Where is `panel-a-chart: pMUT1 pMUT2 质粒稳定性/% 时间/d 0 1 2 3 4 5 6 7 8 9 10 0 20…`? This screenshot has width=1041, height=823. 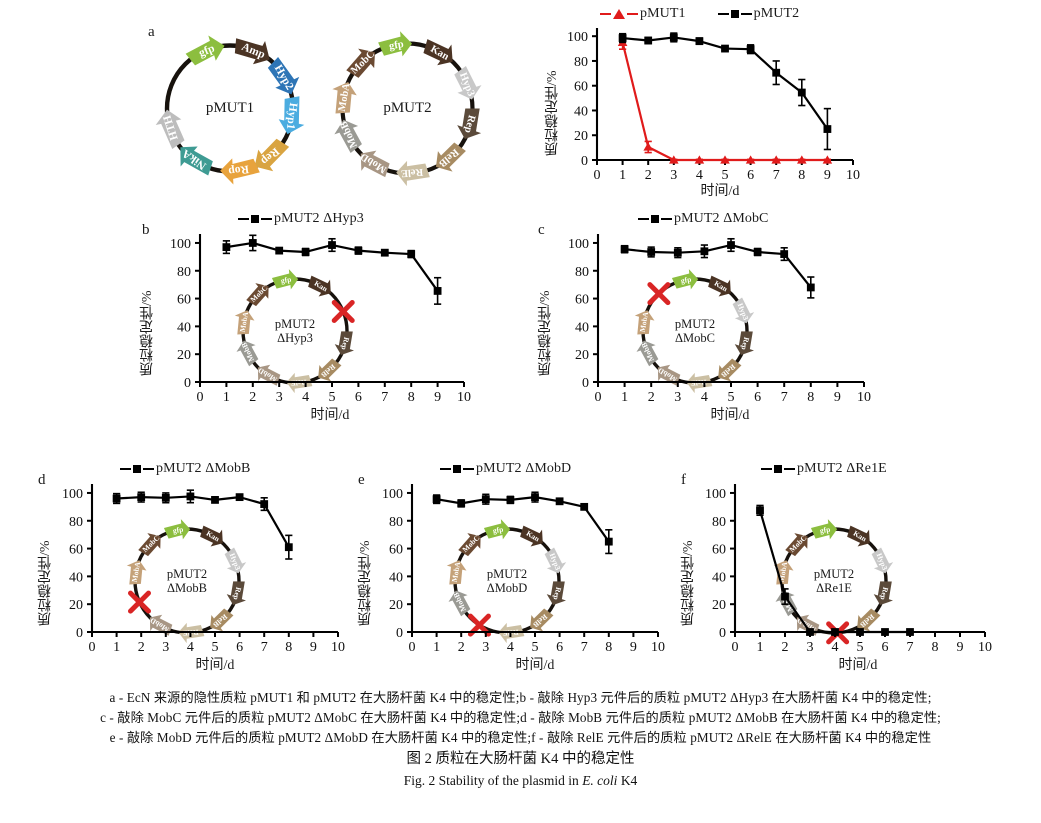 panel-a-chart: pMUT1 pMUT2 质粒稳定性/% 时间/d 0 1 2 3 4 5 6 7 8 9 10 0 20… is located at coordinates (710, 106).